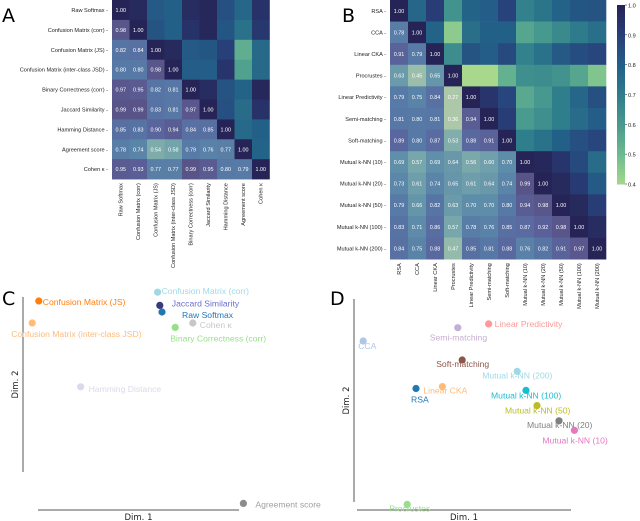 This screenshot has width=640, height=521. Describe the element at coordinates (121, 150) in the screenshot. I see `cell-value: 0.78` at that location.